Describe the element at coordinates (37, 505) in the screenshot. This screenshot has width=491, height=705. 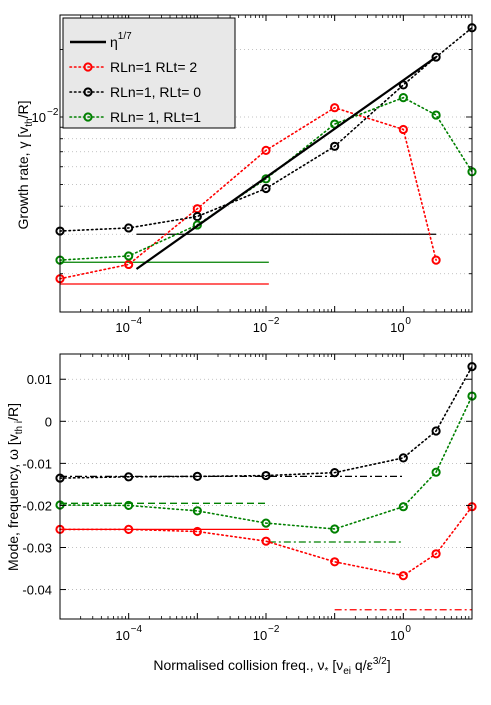
I see `bottom-ytick-label-3: -0.02` at that location.